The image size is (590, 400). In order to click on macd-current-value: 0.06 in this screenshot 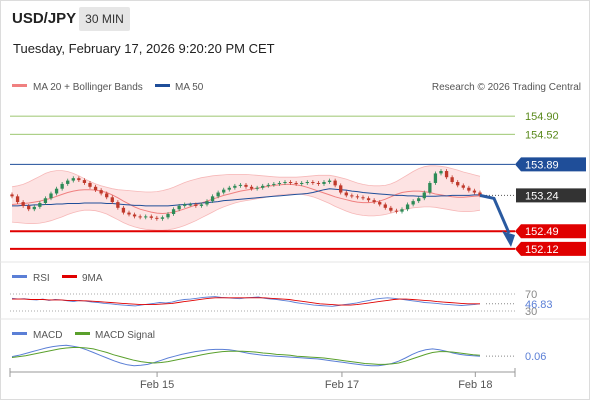, I will do `click(535, 357)`.